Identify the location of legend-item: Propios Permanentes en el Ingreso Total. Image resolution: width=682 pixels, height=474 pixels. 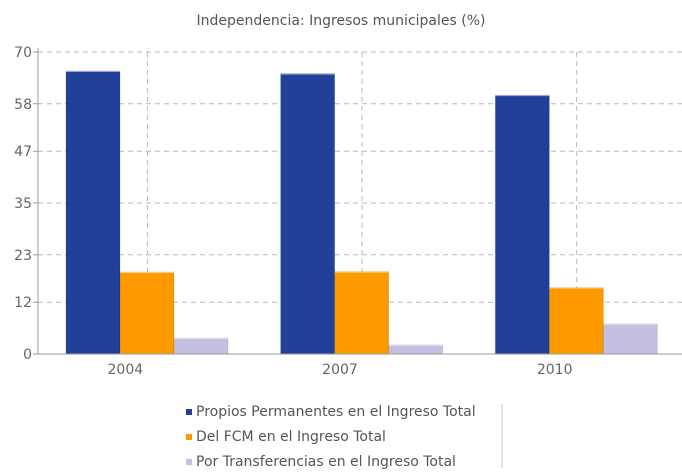
(331, 412).